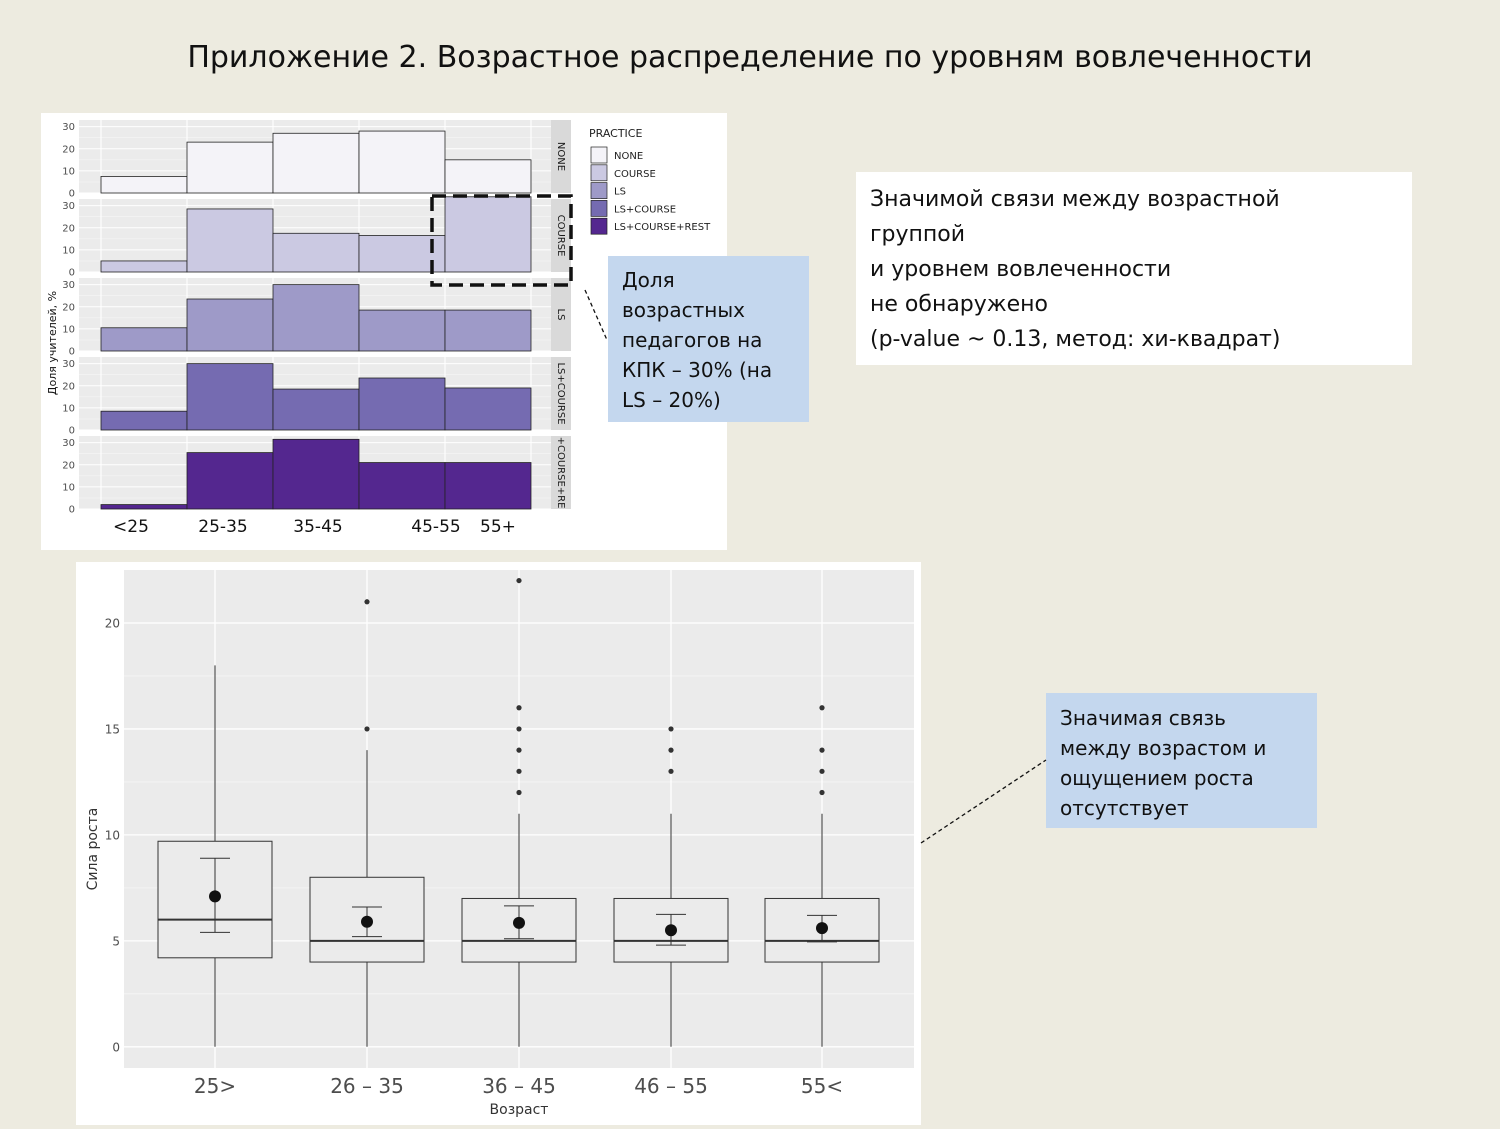 The width and height of the screenshot is (1500, 1129). What do you see at coordinates (131, 527) in the screenshot?
I see `x-category-label: <25` at bounding box center [131, 527].